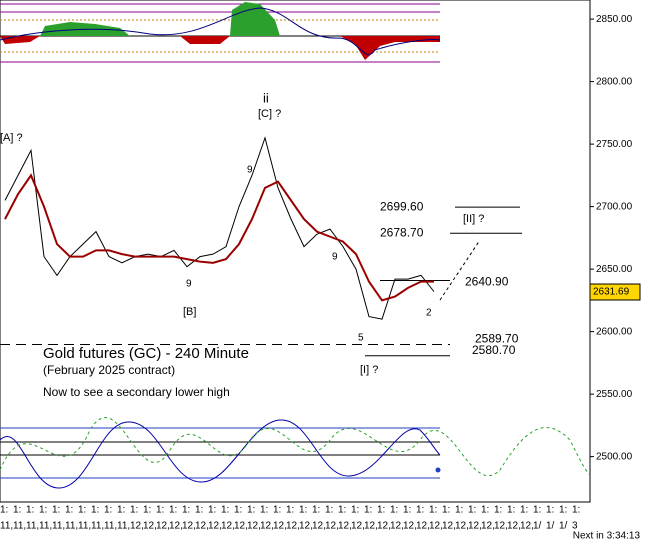 The image size is (646, 542). I want to click on y-tick-label: 2650.00, so click(614, 269).